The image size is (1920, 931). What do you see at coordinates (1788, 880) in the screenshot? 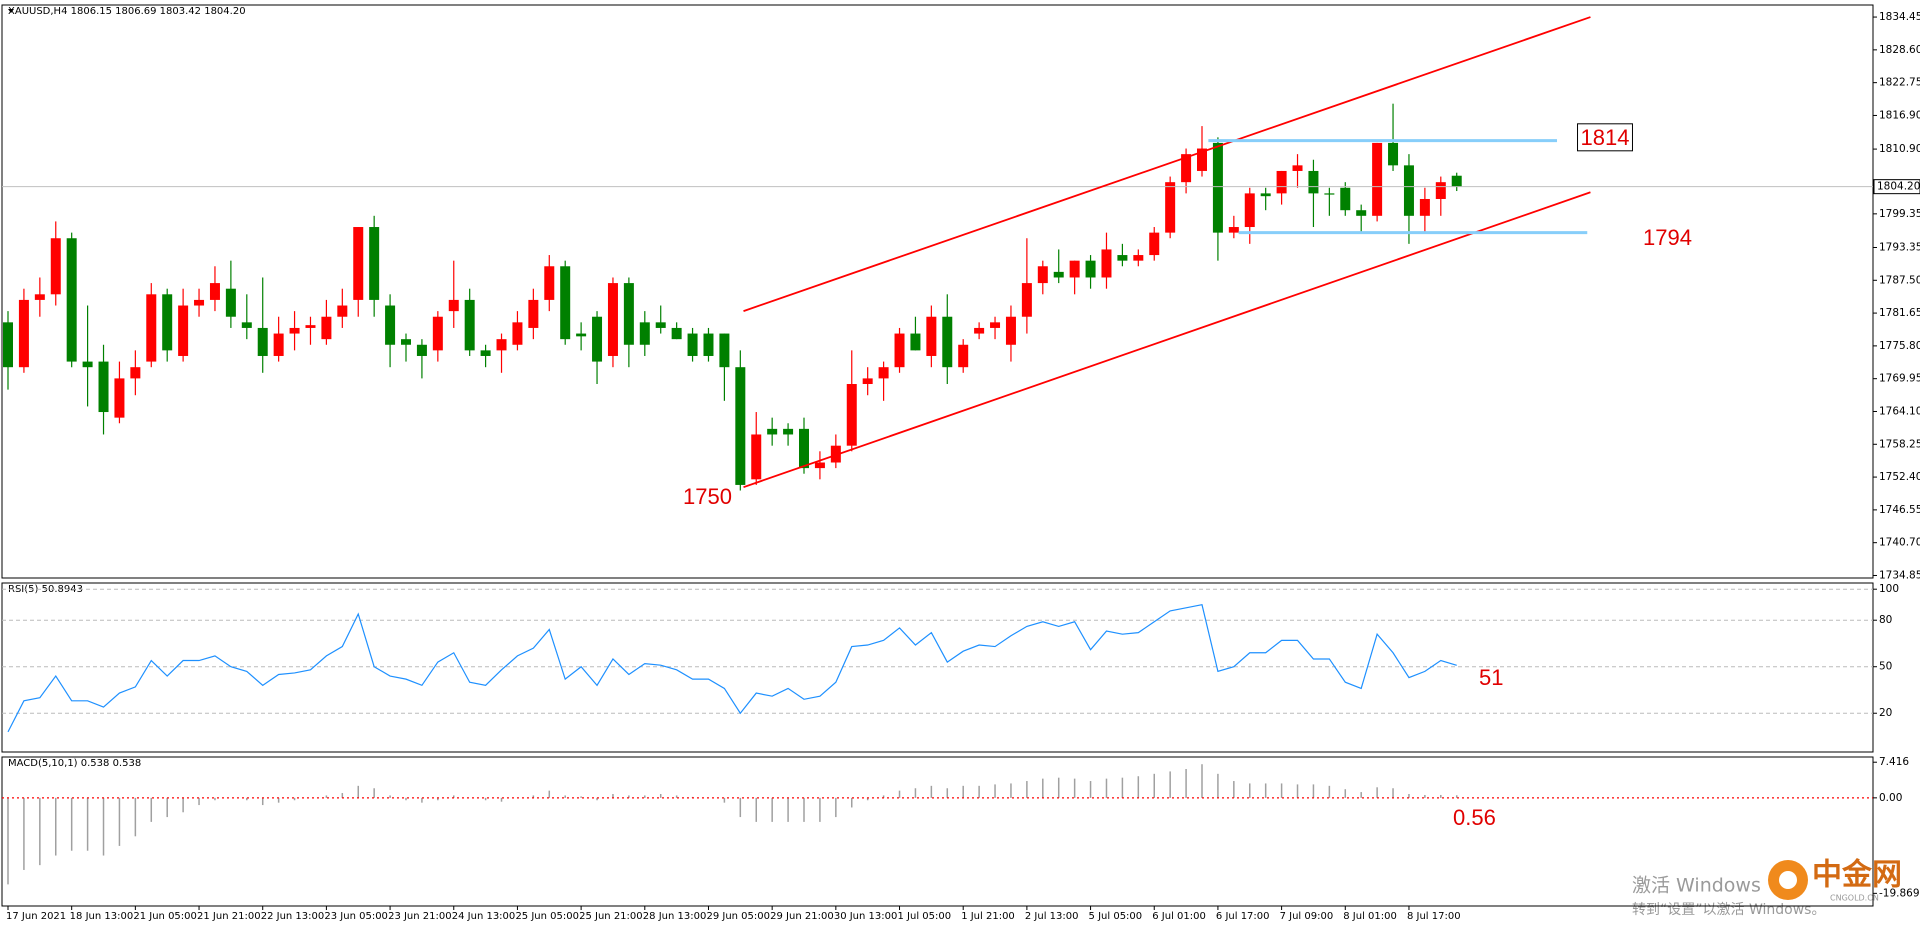
I see `logo-icon-inner` at bounding box center [1788, 880].